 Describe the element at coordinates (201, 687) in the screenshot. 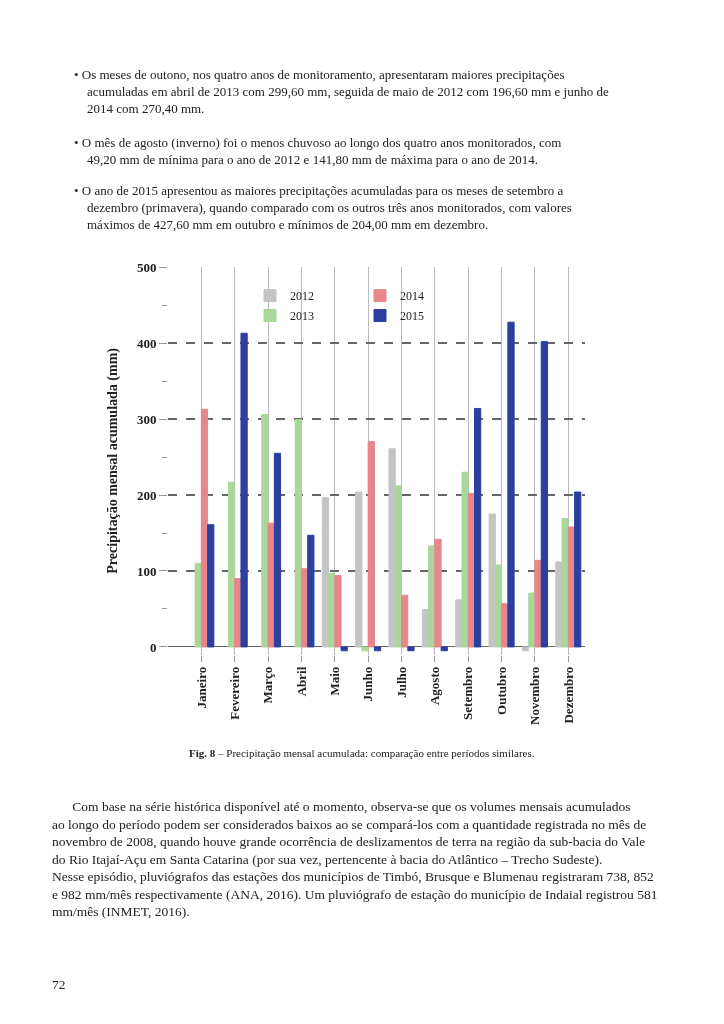

I see `x-tick-label: Janeiro` at that location.